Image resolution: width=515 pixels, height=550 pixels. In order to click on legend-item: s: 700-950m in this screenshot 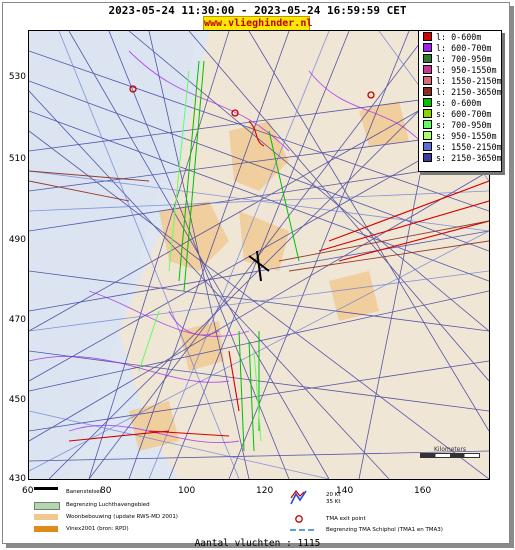, I will do `click(457, 125)`.